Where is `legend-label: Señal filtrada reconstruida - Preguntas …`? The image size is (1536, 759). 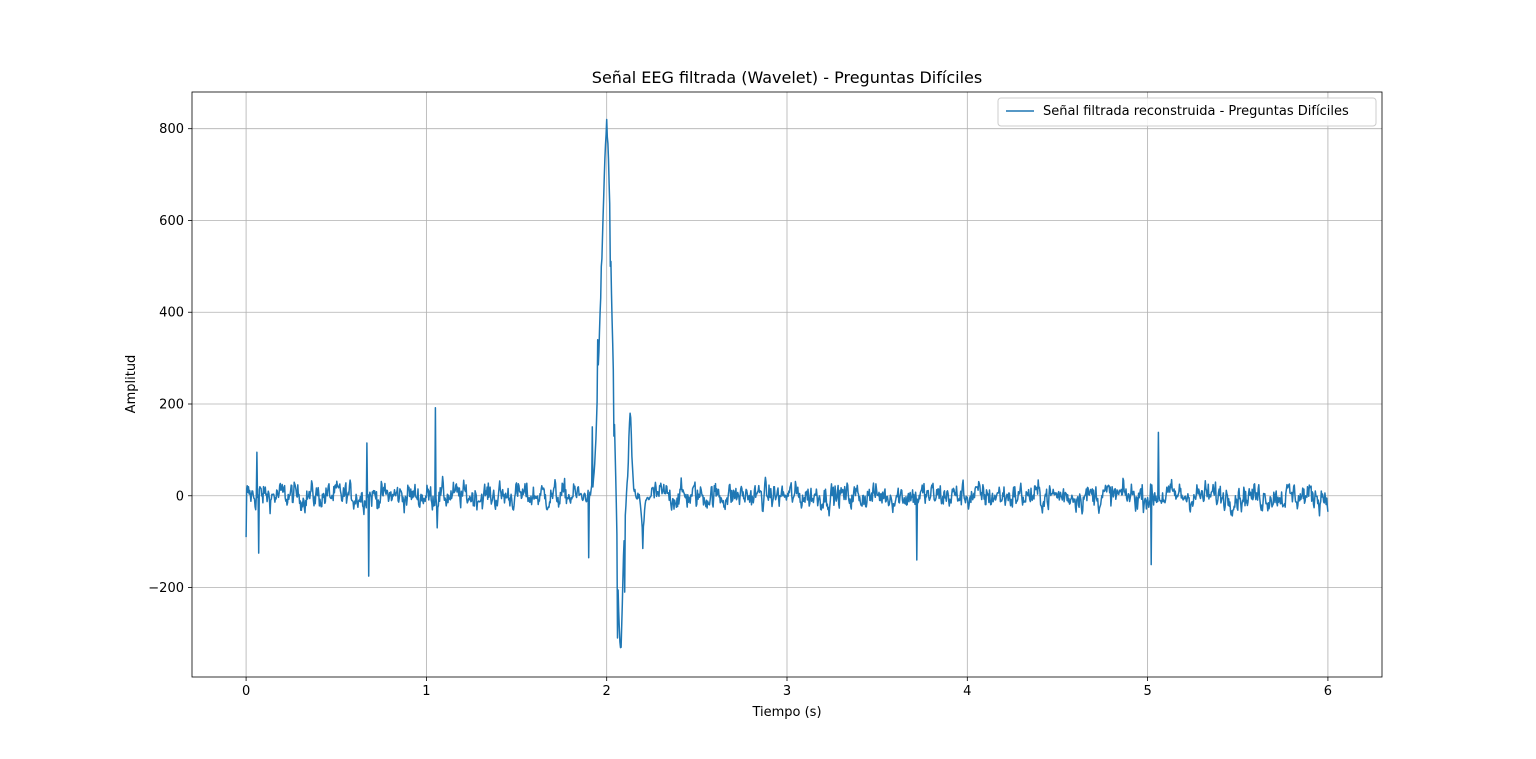 legend-label: Señal filtrada reconstruida - Preguntas … is located at coordinates (1196, 111).